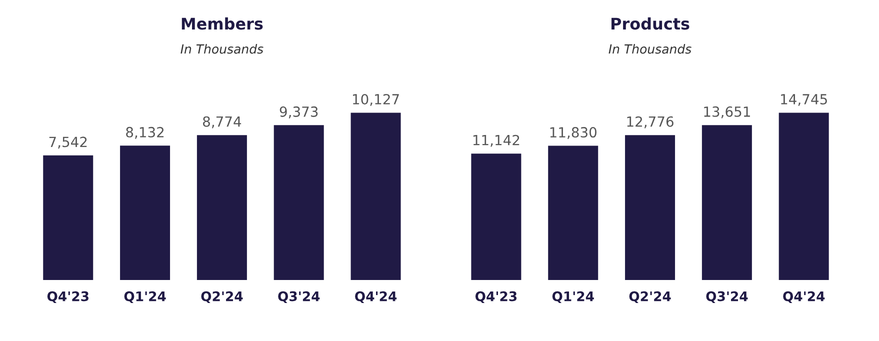 The image size is (879, 341). What do you see at coordinates (651, 23) in the screenshot?
I see `chart-title: Products` at bounding box center [651, 23].